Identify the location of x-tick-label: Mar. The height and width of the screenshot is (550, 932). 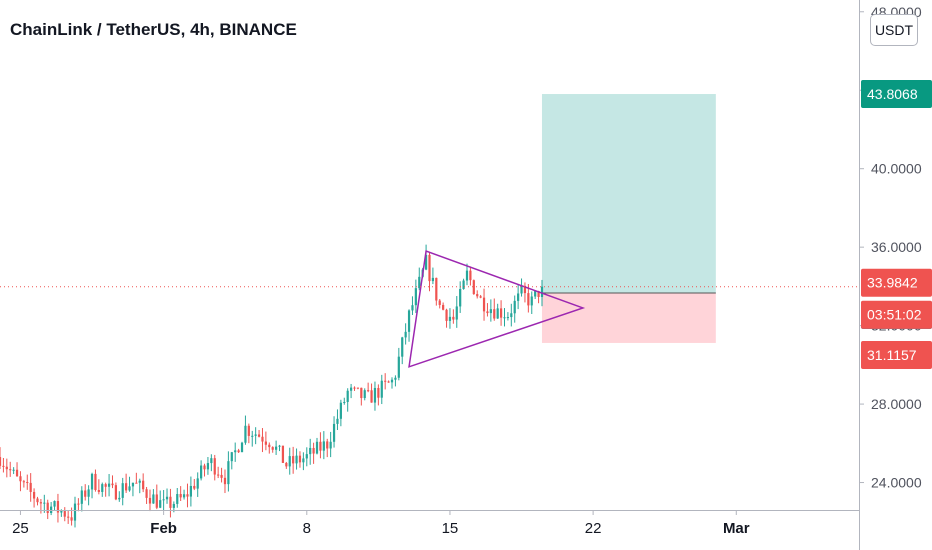
(736, 528).